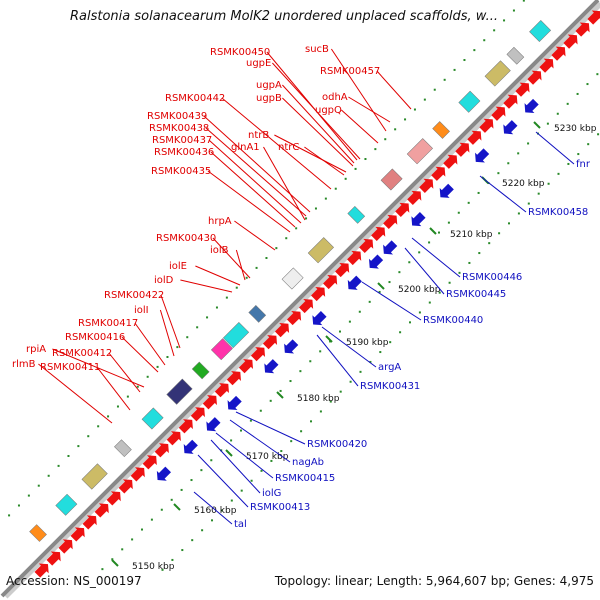  Describe the element at coordinates (318, 399) in the screenshot. I see `scale-tick-label: 5180 kbp` at that location.